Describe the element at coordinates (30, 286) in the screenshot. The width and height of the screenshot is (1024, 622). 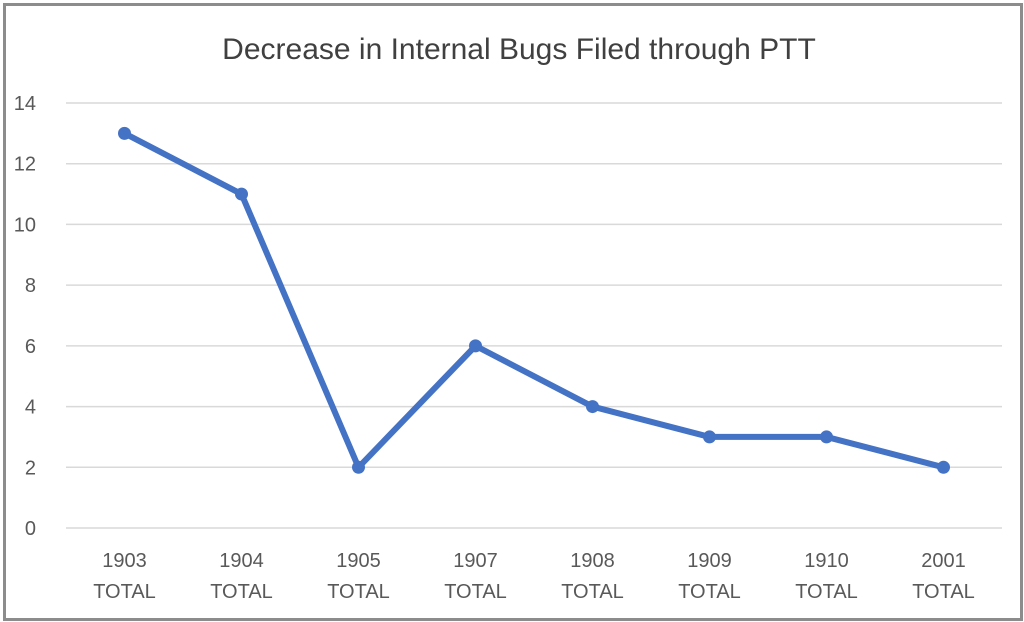
I see `y-tick-label: 8` at that location.